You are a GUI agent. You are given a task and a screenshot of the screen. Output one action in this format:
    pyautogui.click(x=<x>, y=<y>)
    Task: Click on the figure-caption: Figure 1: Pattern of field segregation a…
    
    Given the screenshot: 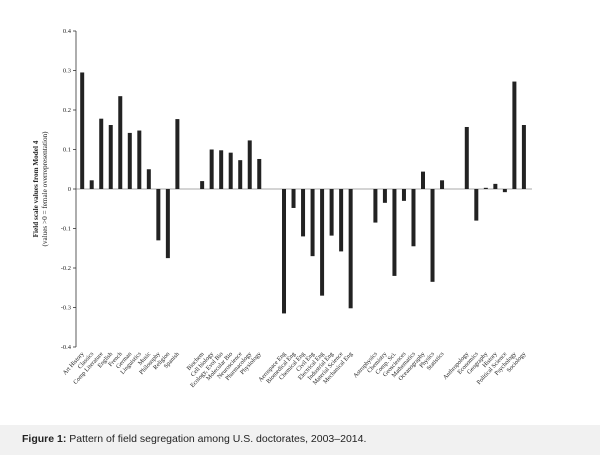 What is the action you would take?
    pyautogui.click(x=194, y=439)
    